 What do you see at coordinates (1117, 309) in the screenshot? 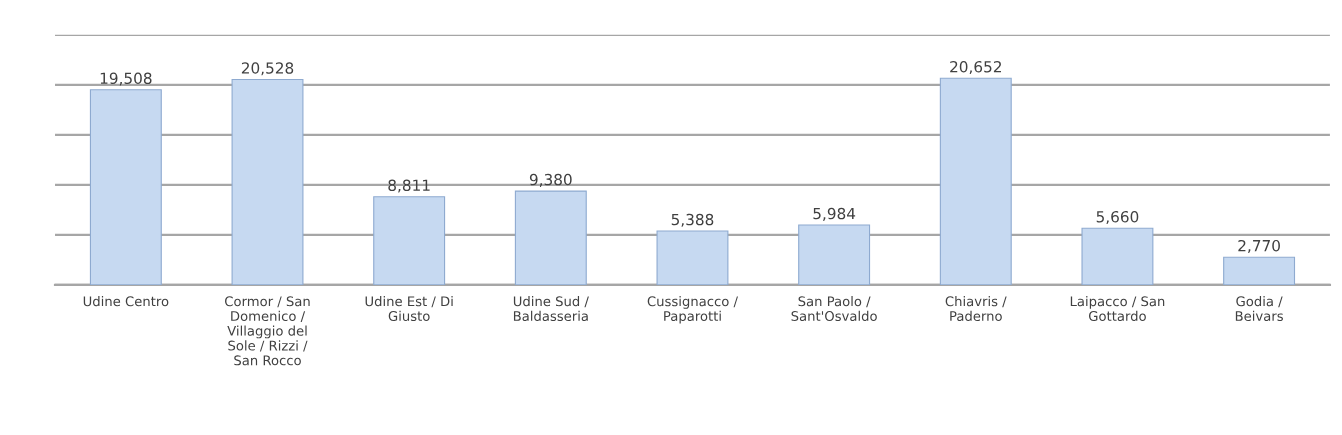
I see `x-tick-label: Laipacco / San Gottardo` at bounding box center [1117, 309].